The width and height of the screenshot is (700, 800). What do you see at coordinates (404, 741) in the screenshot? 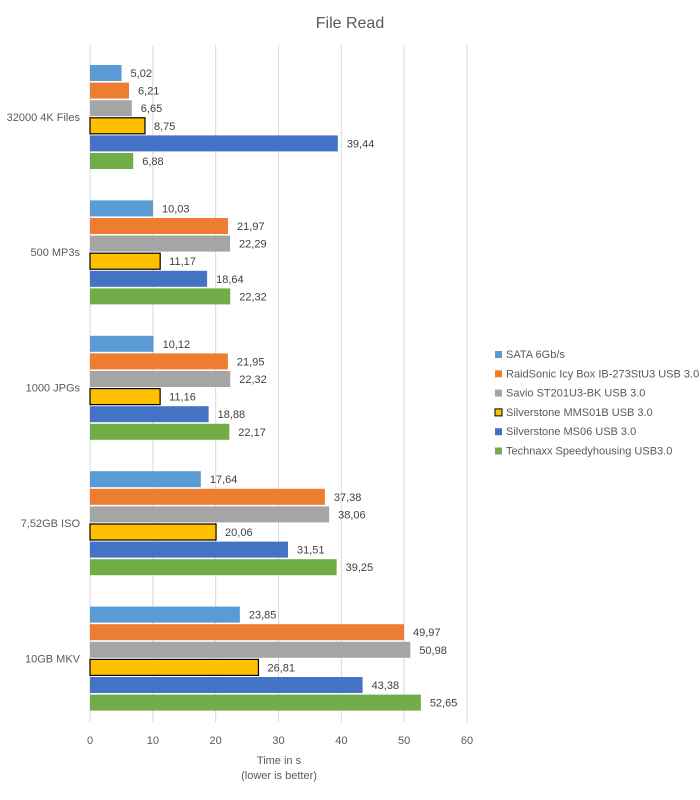
I see `x-tick-label: 50` at bounding box center [404, 741].